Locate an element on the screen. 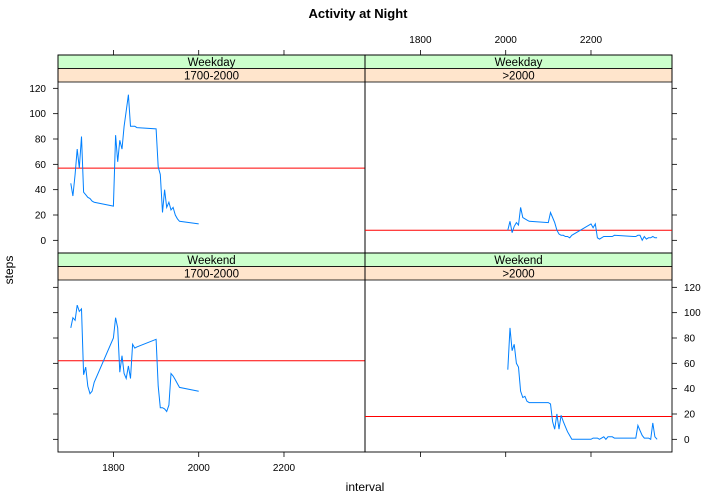 This screenshot has width=720, height=504. x-axis-label: interval is located at coordinates (365, 487).